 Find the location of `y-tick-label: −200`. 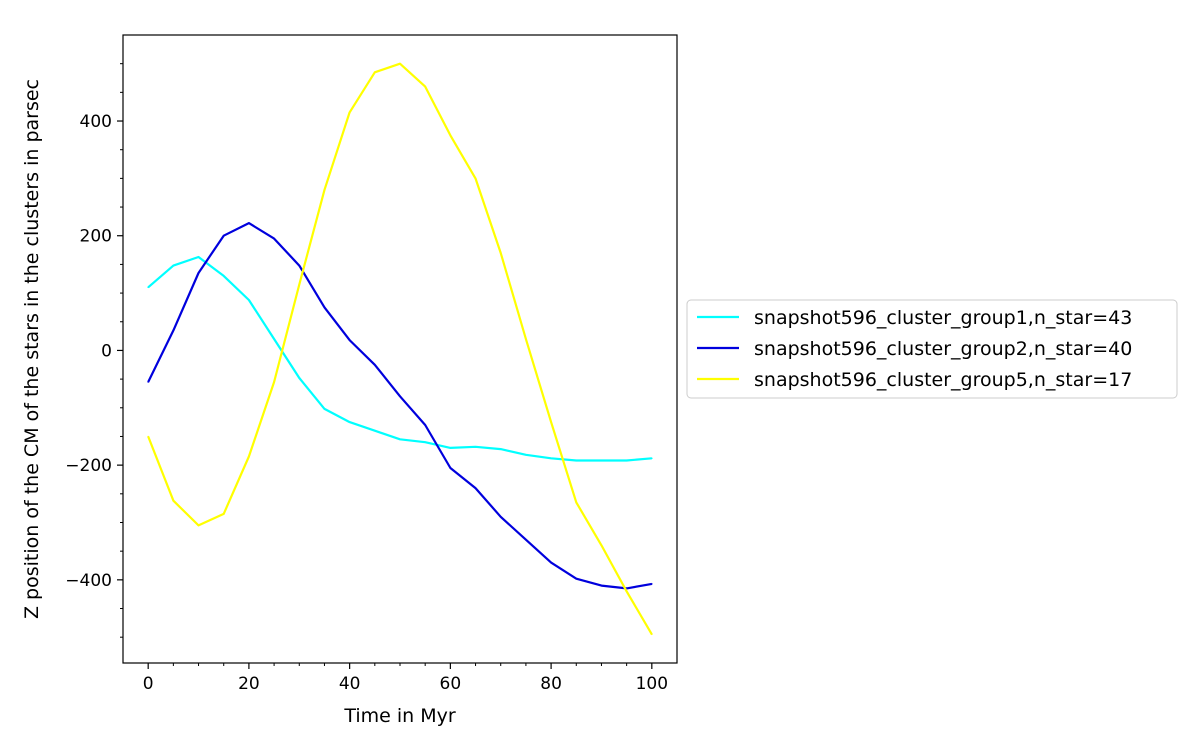

y-tick-label: −200 is located at coordinates (88, 466).